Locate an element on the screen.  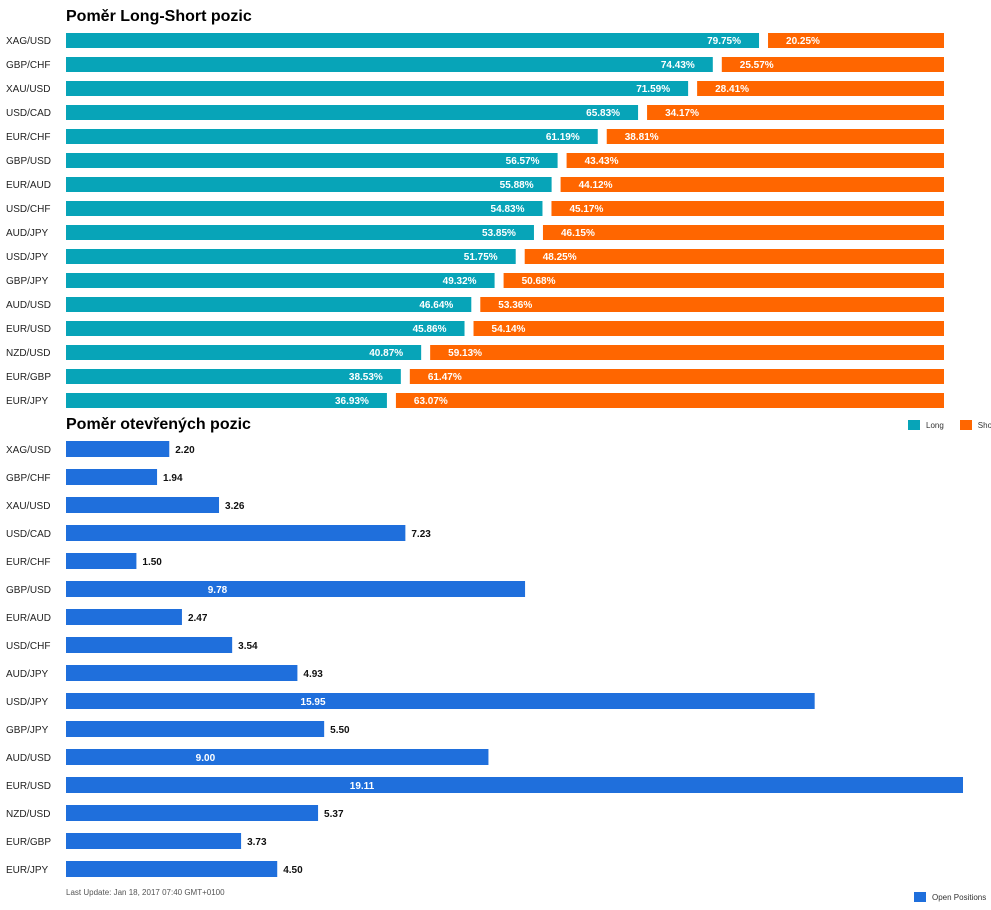
open-category-label-eur-gbp: EUR/GBP is located at coordinates (28, 842).